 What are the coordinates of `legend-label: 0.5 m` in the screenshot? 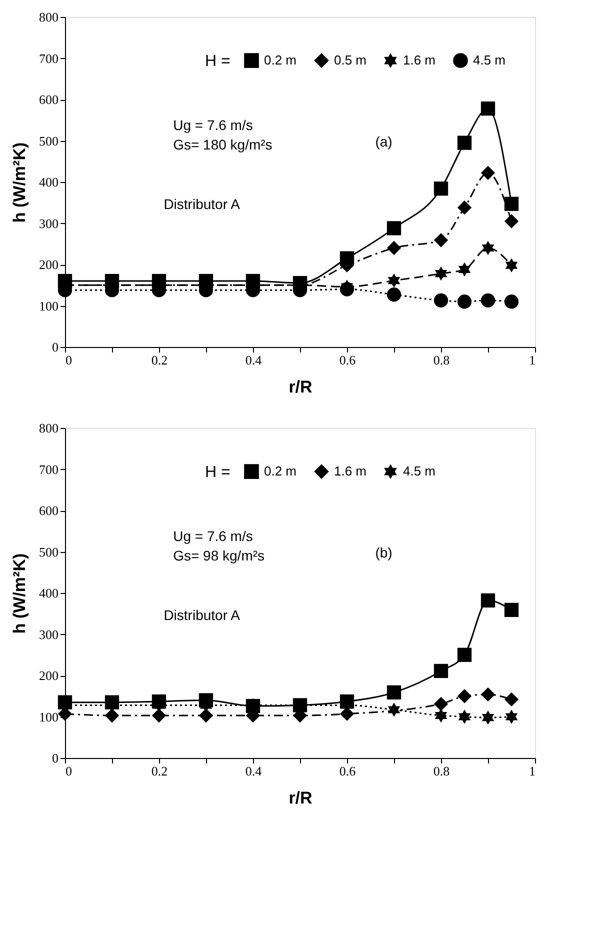 It's located at (350, 60).